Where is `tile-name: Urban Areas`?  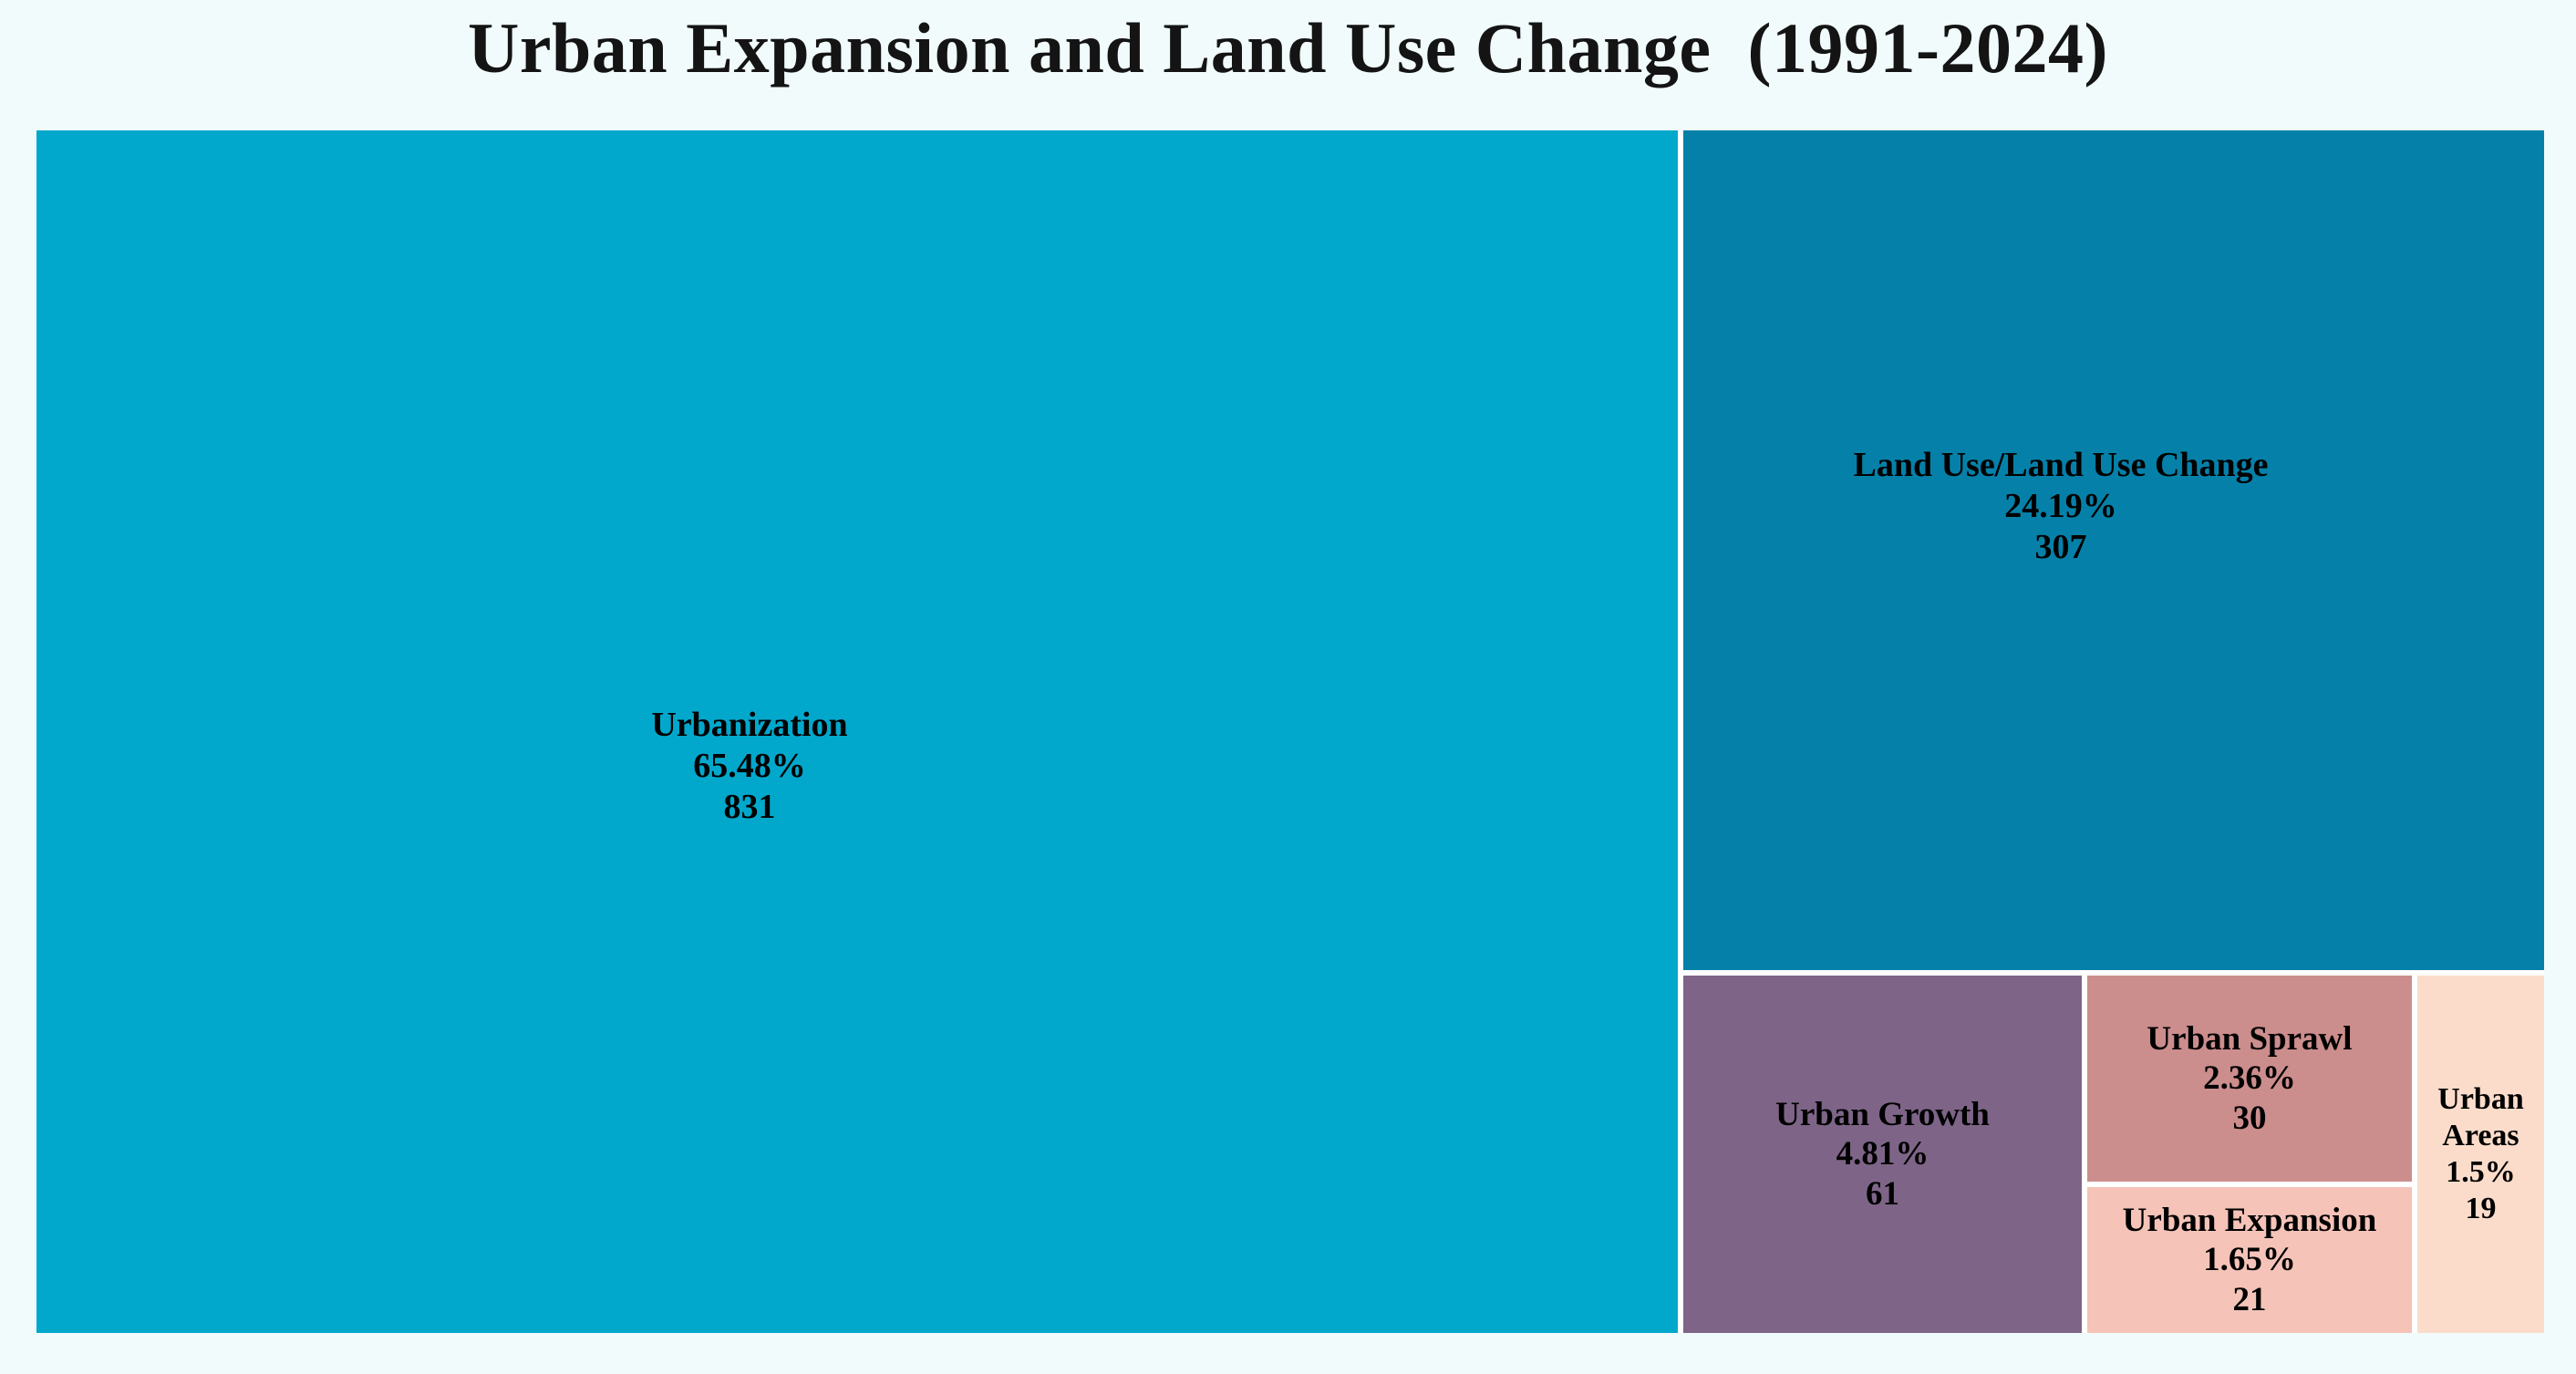
tile-name: Urban Areas is located at coordinates (2480, 1116).